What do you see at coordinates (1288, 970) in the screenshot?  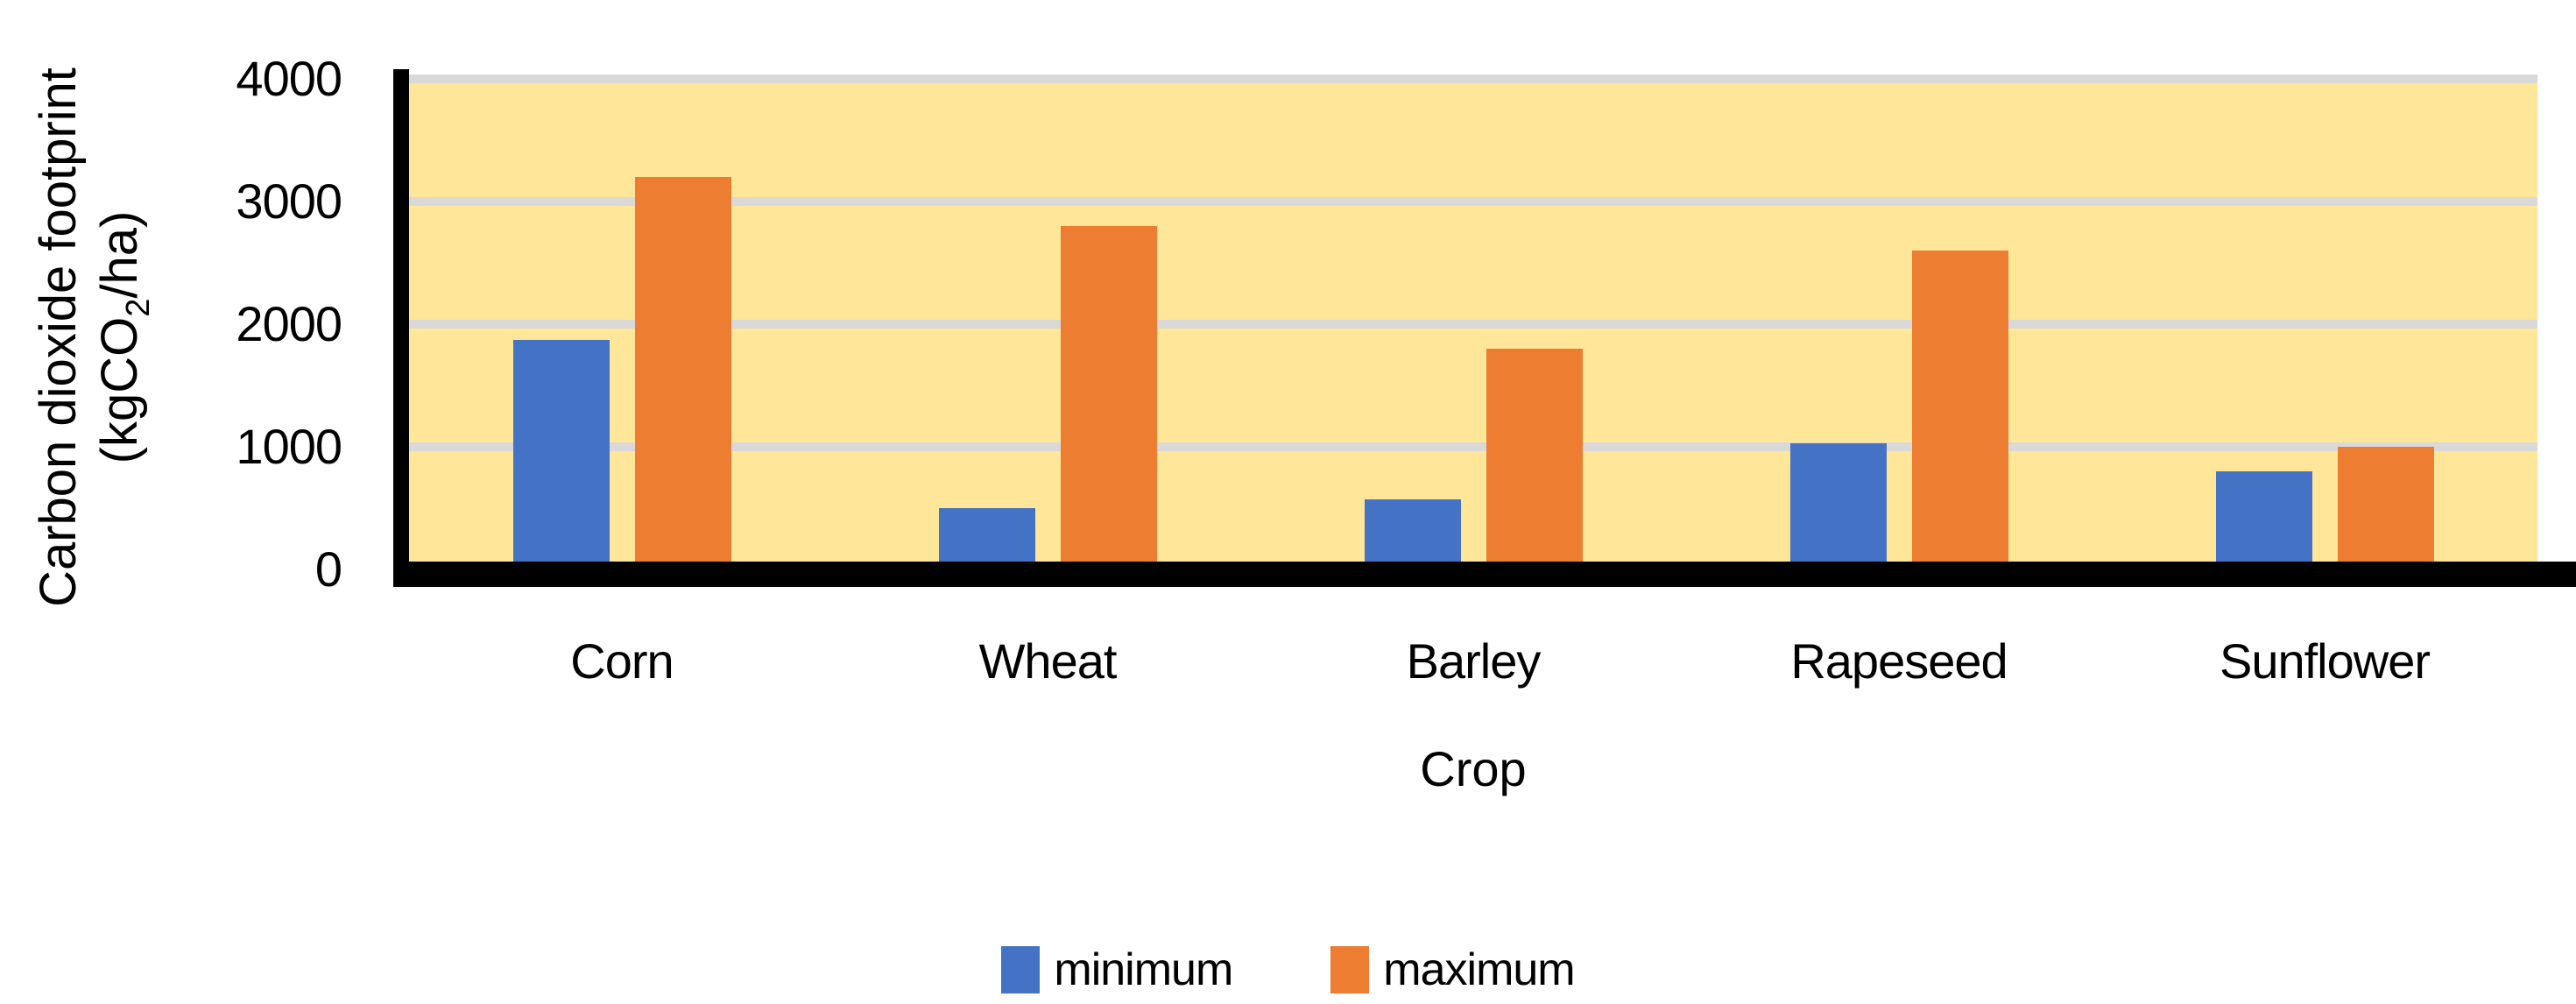 I see `legend: minimum maximum` at bounding box center [1288, 970].